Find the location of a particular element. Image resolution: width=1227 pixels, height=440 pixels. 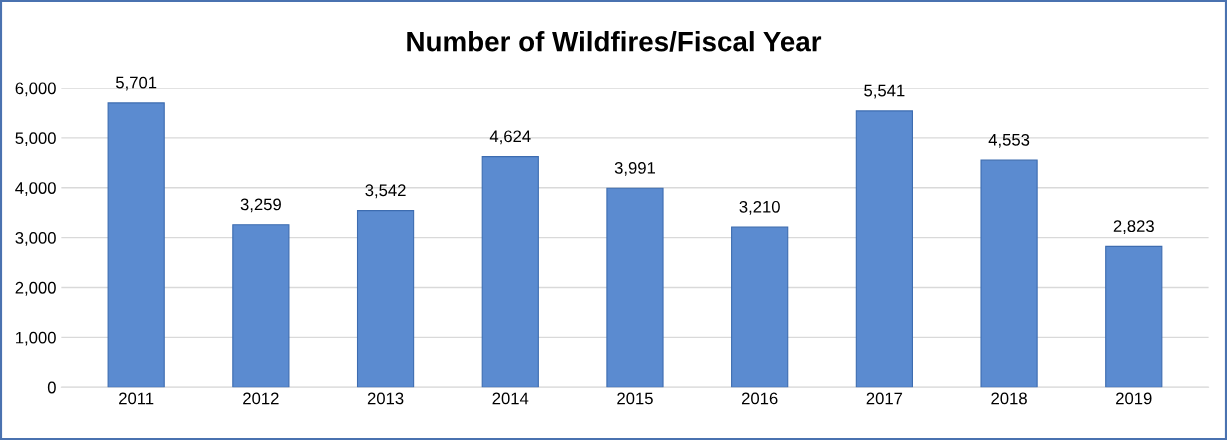

y-tick-label: 3,000 is located at coordinates (35, 239).